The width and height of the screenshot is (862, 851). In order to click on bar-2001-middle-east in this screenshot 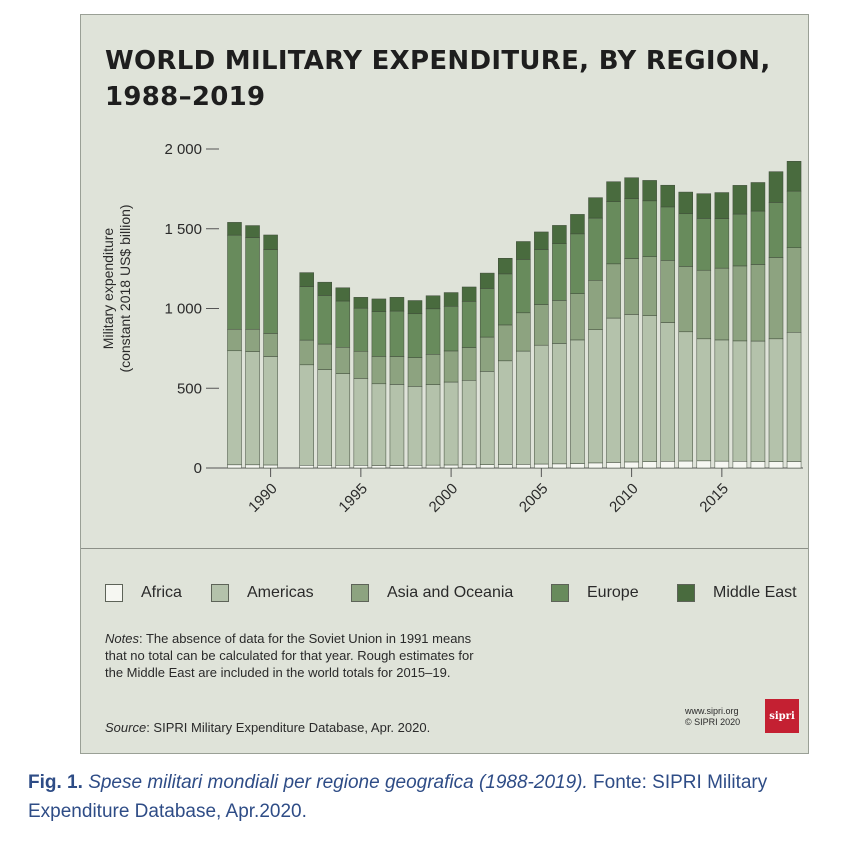, I will do `click(469, 294)`.